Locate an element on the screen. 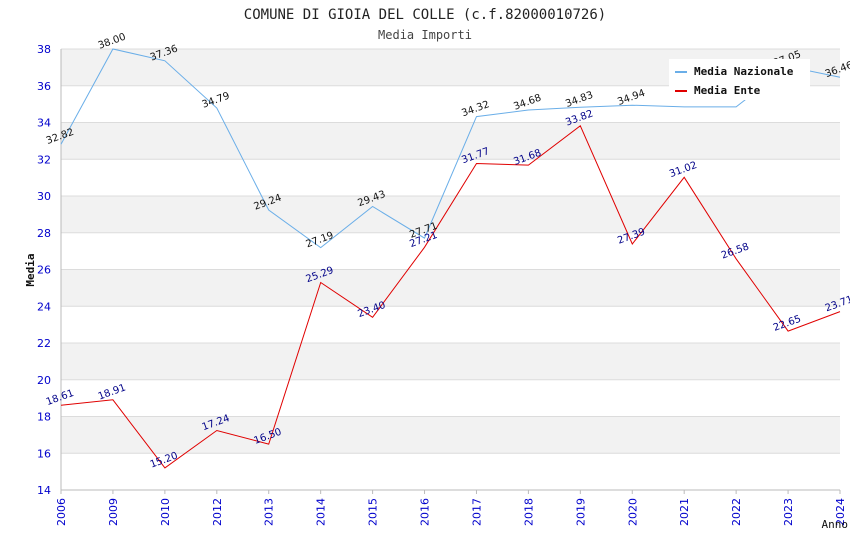 The width and height of the screenshot is (850, 550). y-tick-label: 20 is located at coordinates (44, 380).